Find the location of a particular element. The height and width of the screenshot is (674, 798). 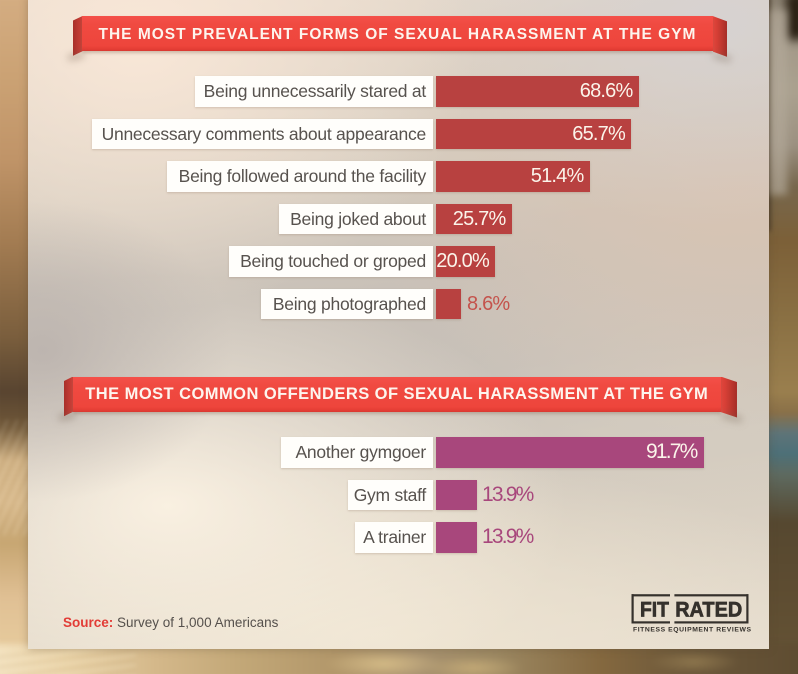

svg-text: FIT is located at coordinates (654, 610).